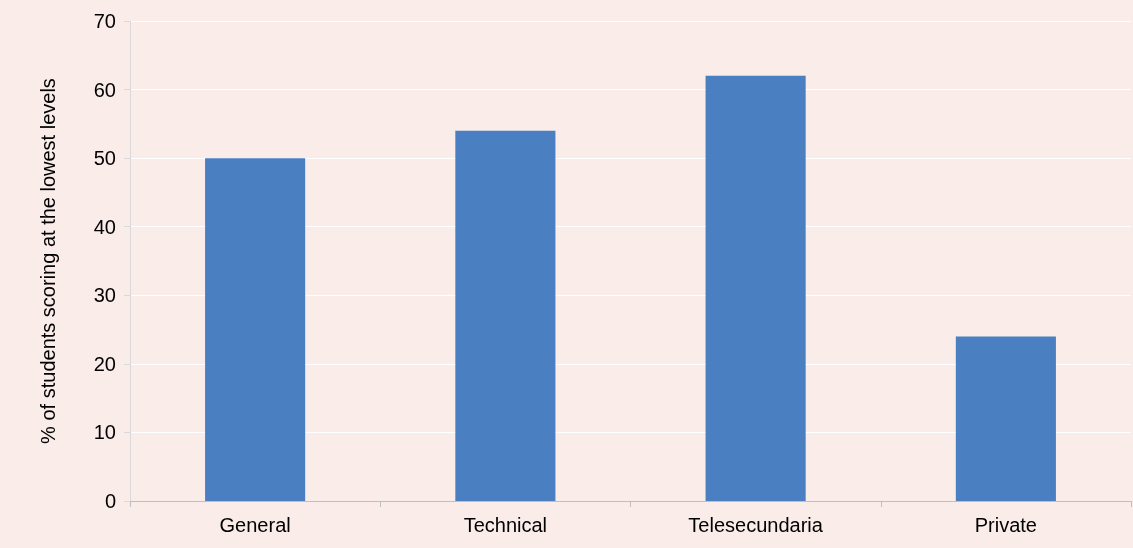 This screenshot has height=548, width=1133. What do you see at coordinates (505, 525) in the screenshot?
I see `x-tick-label: Technical` at bounding box center [505, 525].